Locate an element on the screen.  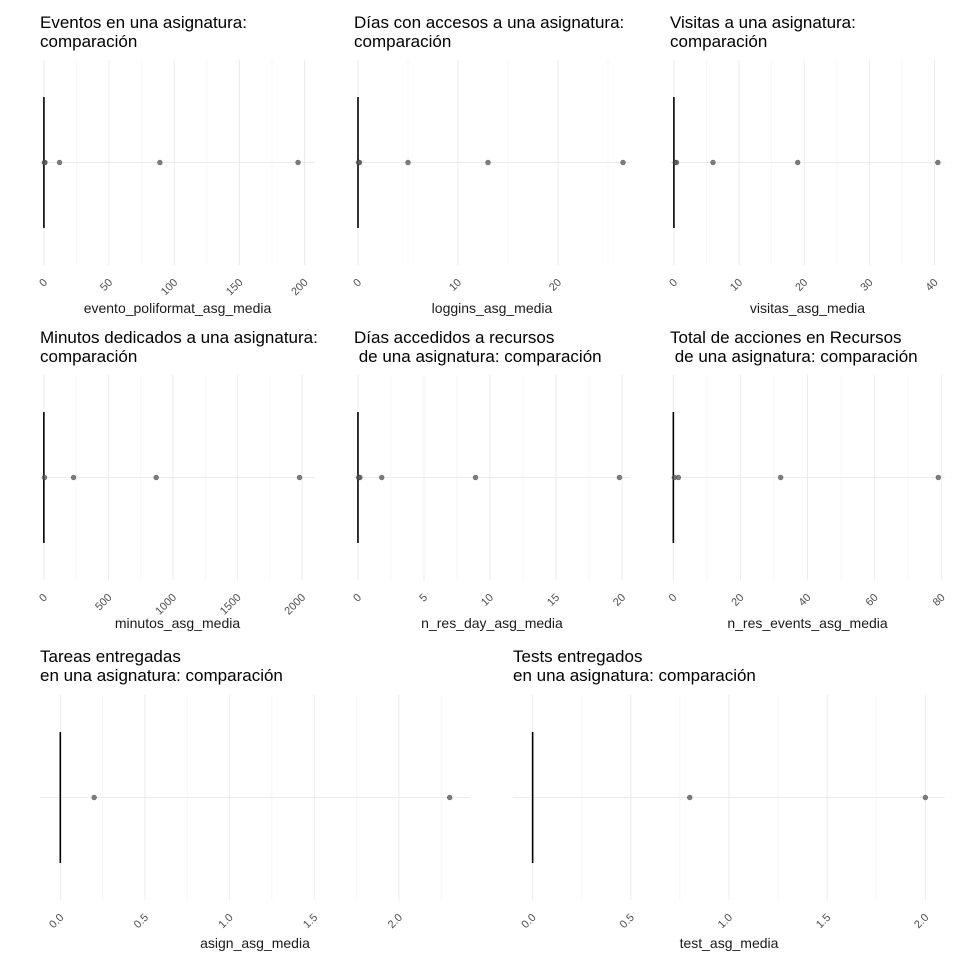
x-tick-label: 0.0 is located at coordinates (528, 921).